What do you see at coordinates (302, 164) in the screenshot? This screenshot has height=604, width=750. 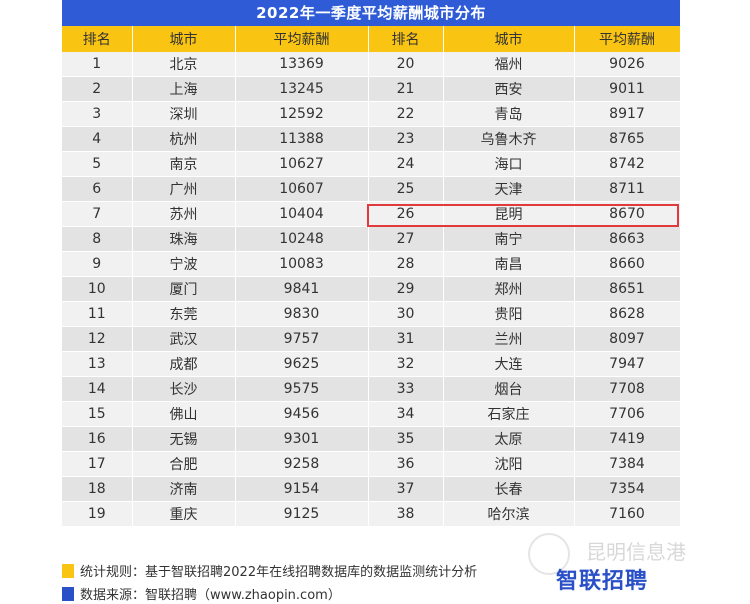 I see `cell-salary-left: 10627` at bounding box center [302, 164].